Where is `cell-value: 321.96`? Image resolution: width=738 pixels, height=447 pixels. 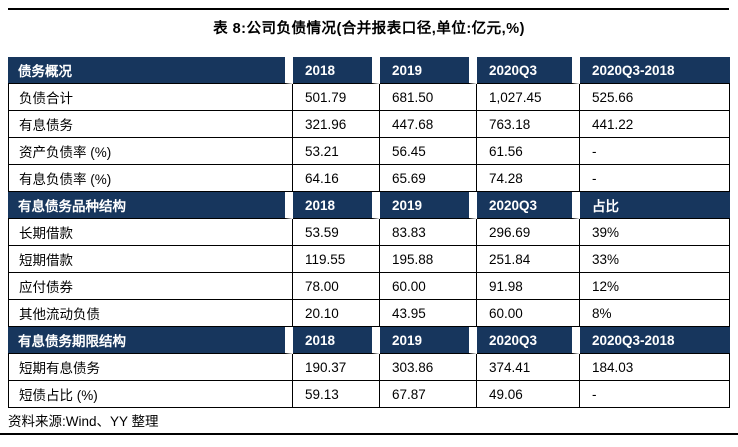
cell-value: 321.96 is located at coordinates (336, 124).